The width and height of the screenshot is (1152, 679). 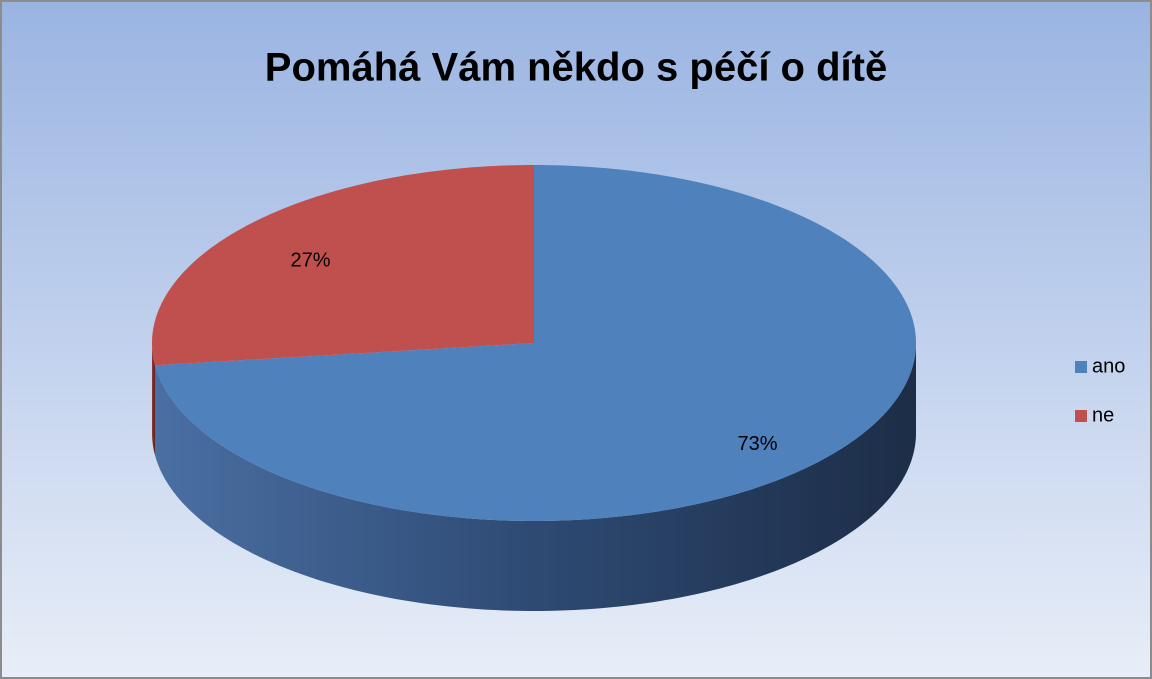 I want to click on pie-slice, so click(x=343, y=265).